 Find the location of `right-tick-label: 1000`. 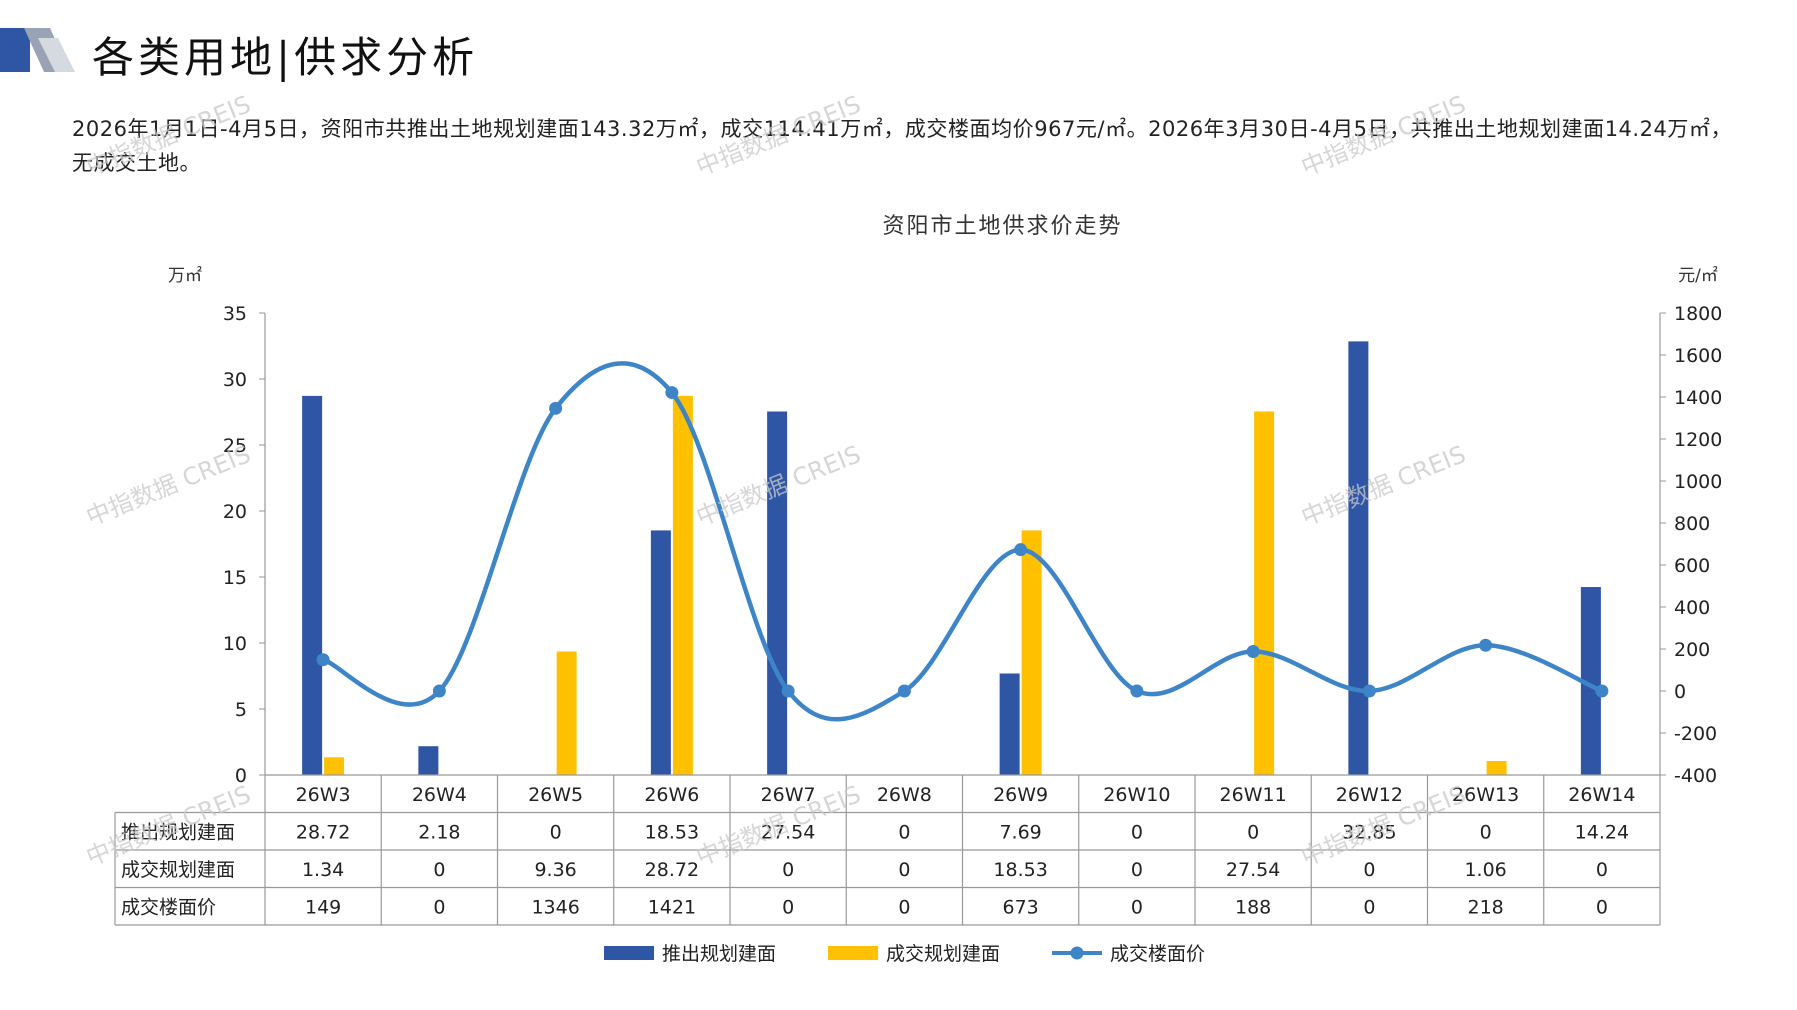

right-tick-label: 1000 is located at coordinates (1698, 482).